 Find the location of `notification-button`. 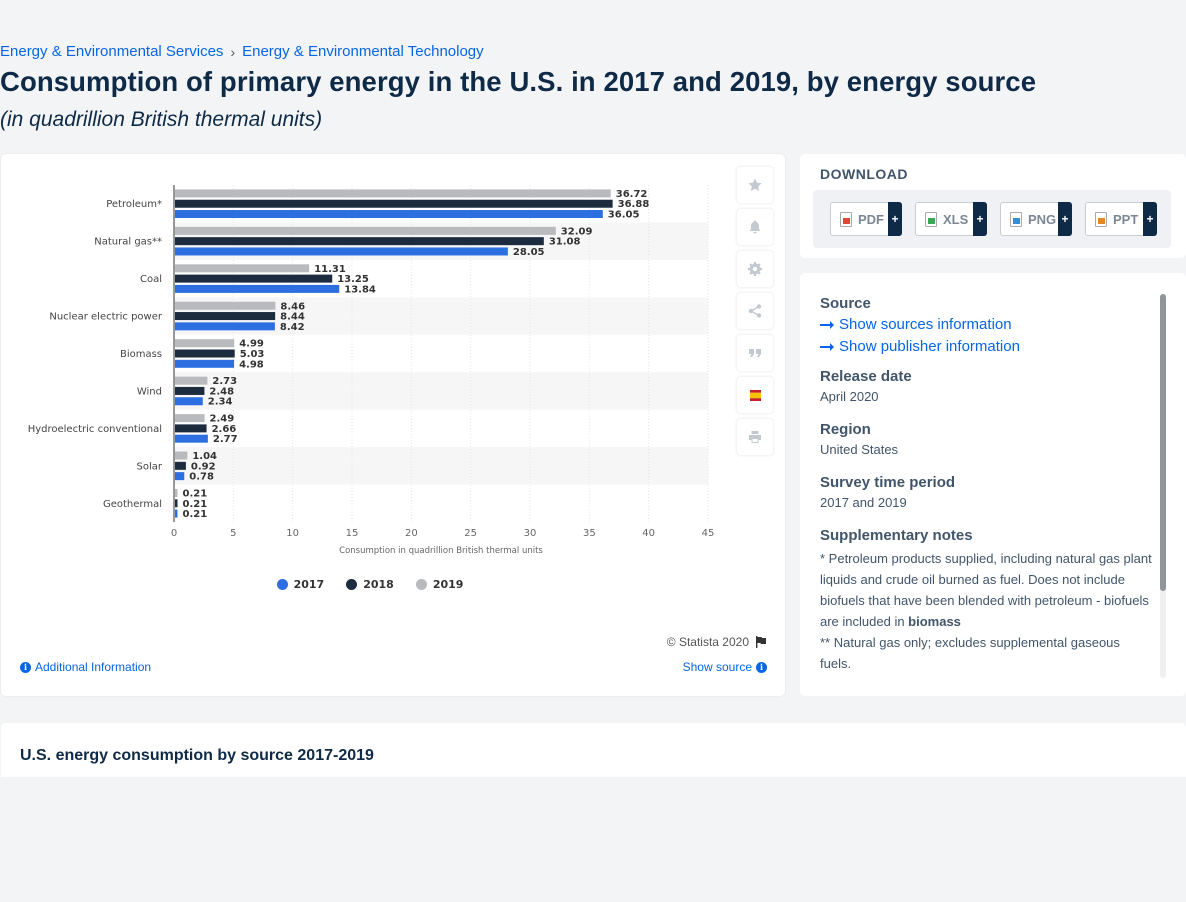

notification-button is located at coordinates (755, 227).